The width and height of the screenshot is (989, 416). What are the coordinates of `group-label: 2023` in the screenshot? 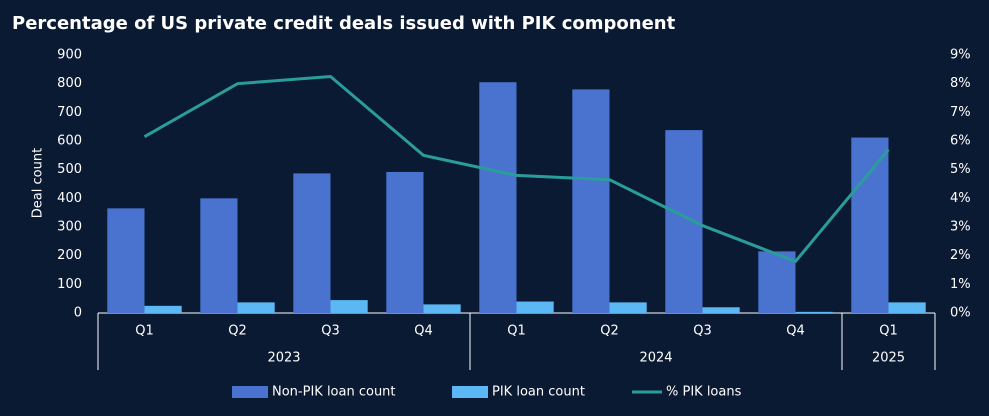 It's located at (283, 358).